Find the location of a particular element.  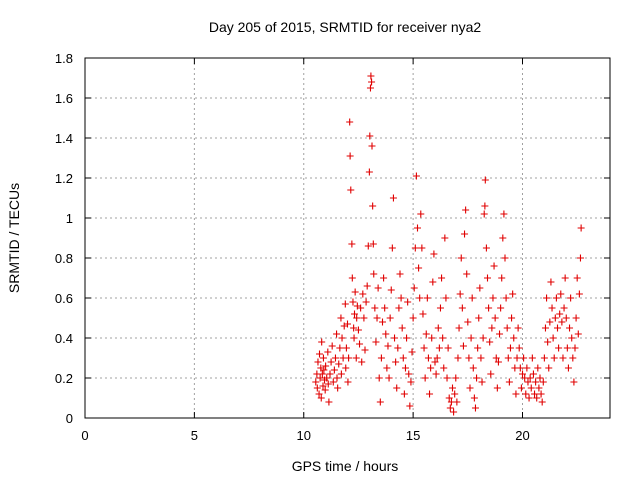

y-tick-label: 0.8 is located at coordinates (64, 258).